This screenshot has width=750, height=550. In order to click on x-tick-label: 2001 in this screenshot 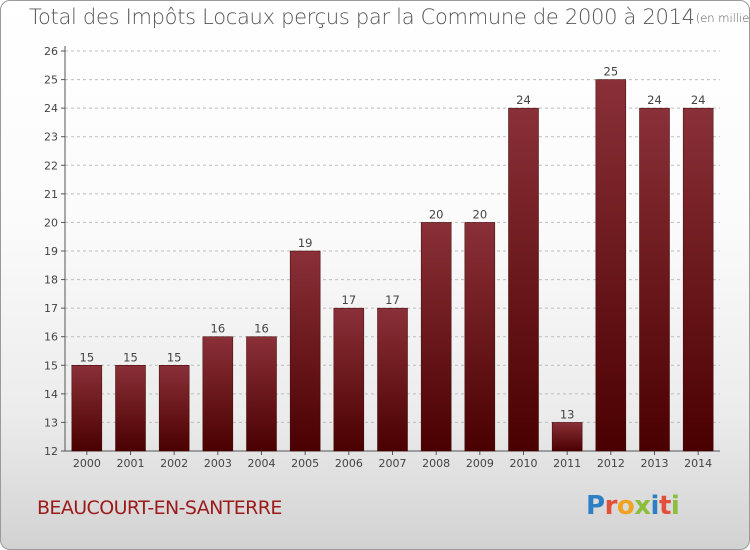, I will do `click(131, 463)`.